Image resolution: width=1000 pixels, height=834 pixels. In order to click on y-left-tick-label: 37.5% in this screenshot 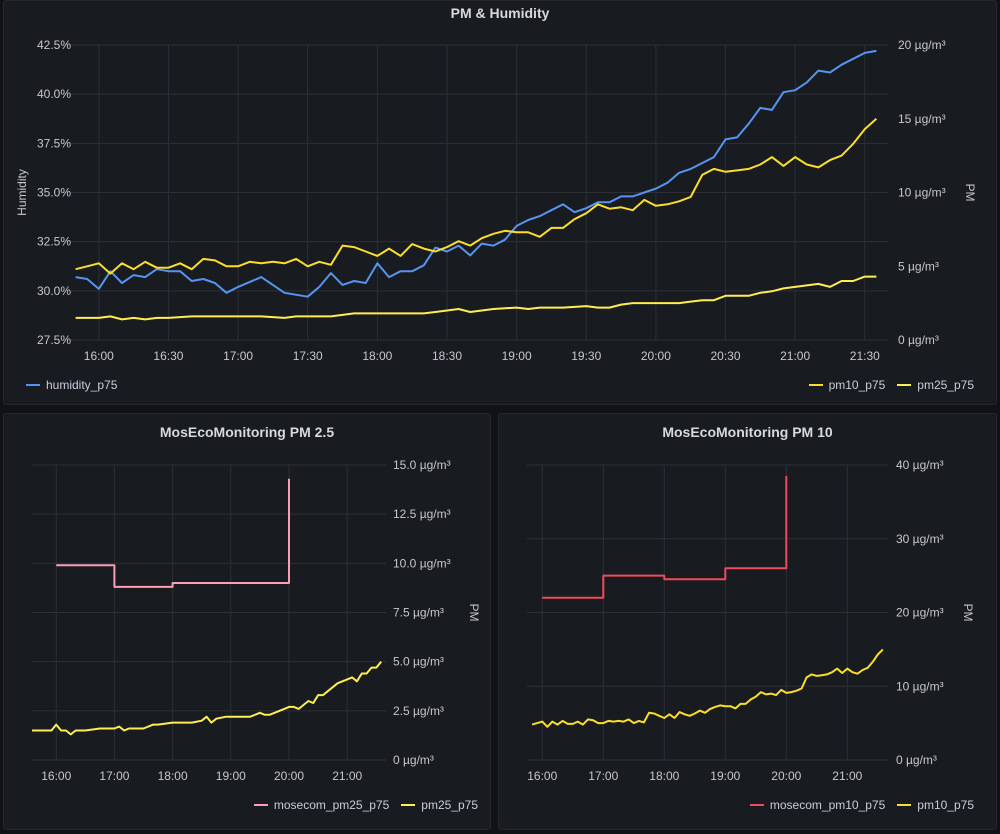, I will do `click(54, 143)`.